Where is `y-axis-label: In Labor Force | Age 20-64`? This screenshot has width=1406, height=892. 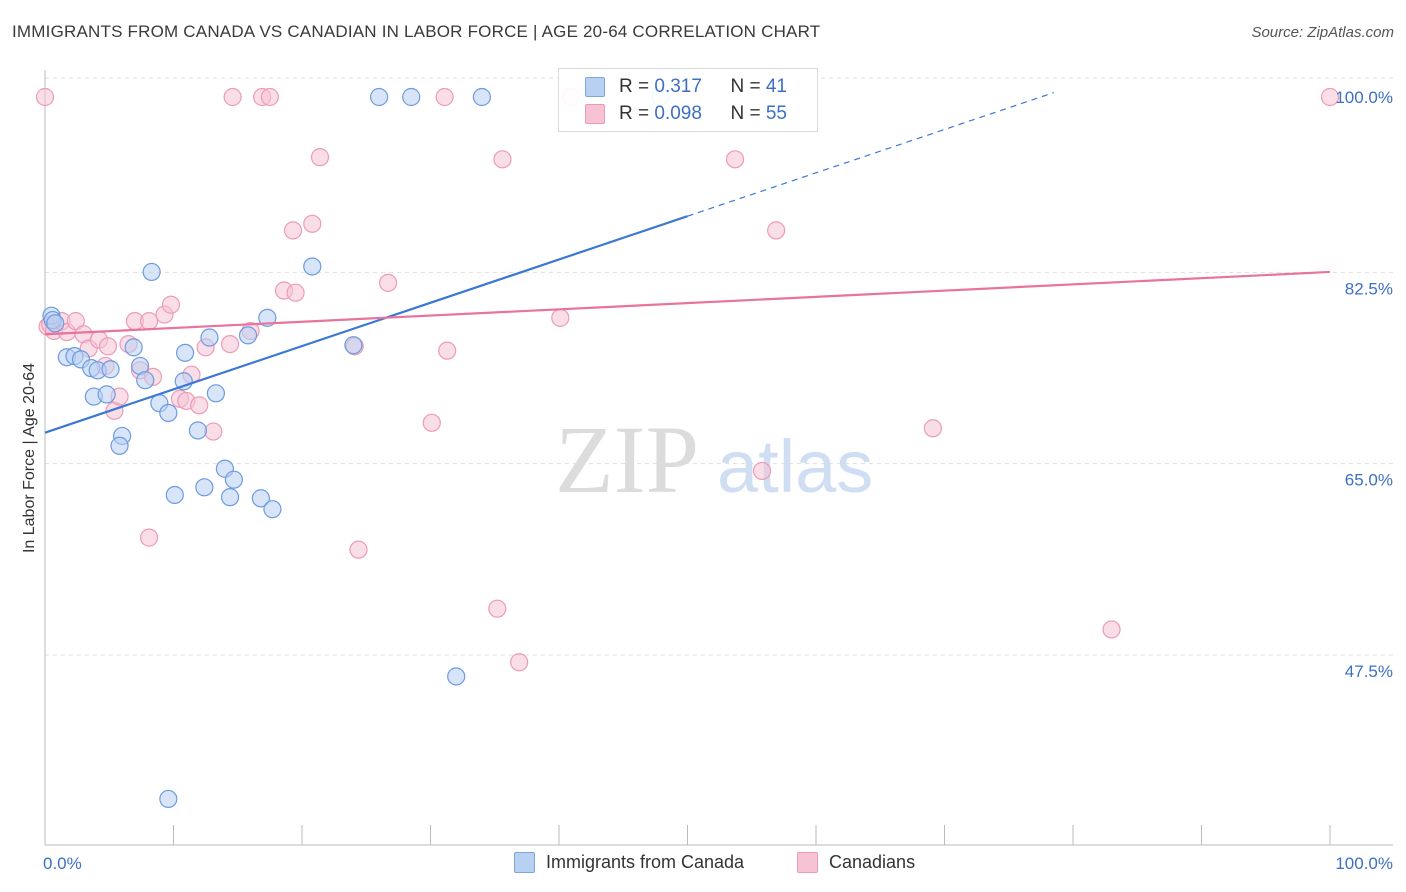 y-axis-label: In Labor Force | Age 20-64 is located at coordinates (29, 458).